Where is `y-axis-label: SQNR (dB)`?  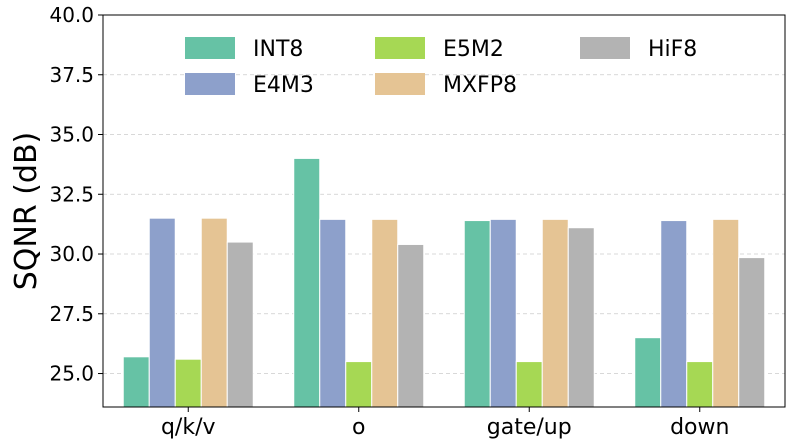 y-axis-label: SQNR (dB) is located at coordinates (26, 211).